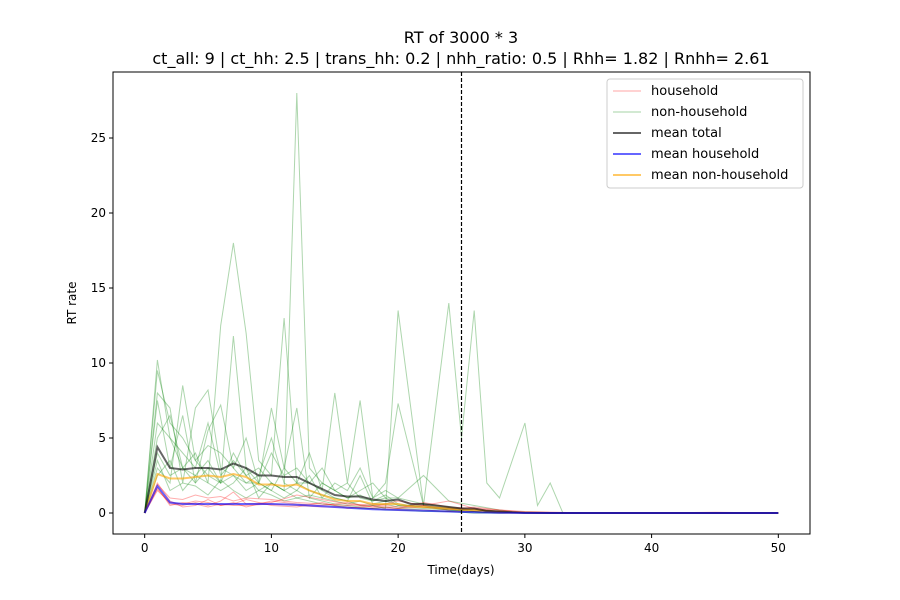 The height and width of the screenshot is (600, 900). I want to click on x-axis: 0 10 20 30 40 50, so click(463, 544).